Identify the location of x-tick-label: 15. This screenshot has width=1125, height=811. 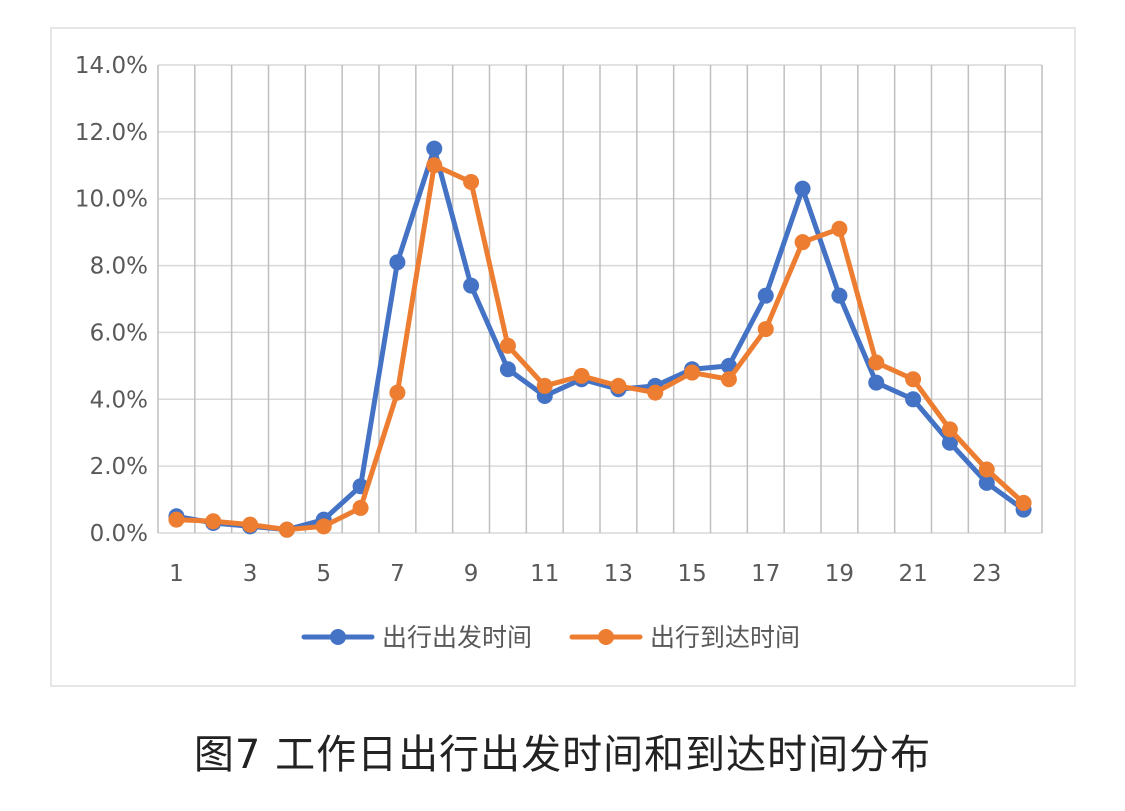
(691, 574).